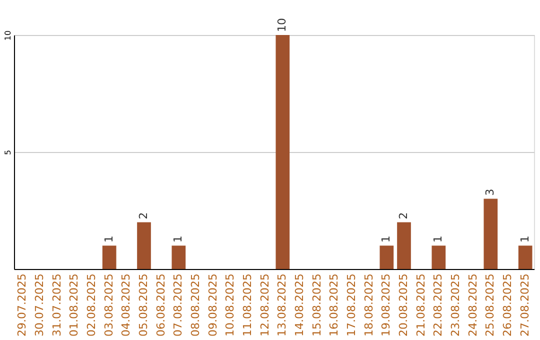  I want to click on x-tick-label: 18.08.2025, so click(369, 305).